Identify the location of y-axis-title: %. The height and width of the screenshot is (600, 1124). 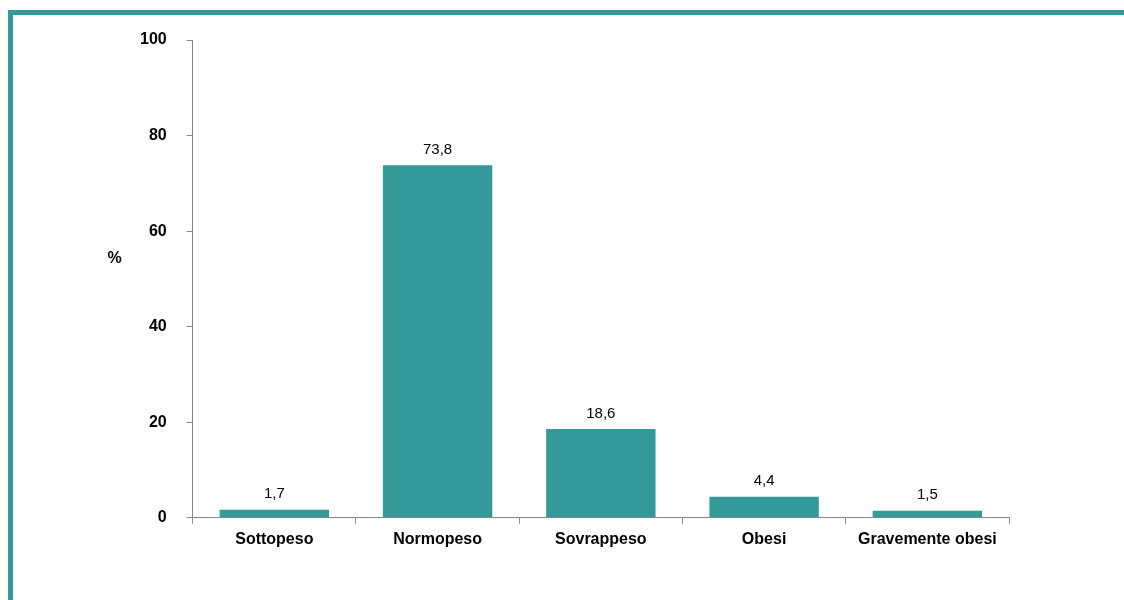
(114, 258).